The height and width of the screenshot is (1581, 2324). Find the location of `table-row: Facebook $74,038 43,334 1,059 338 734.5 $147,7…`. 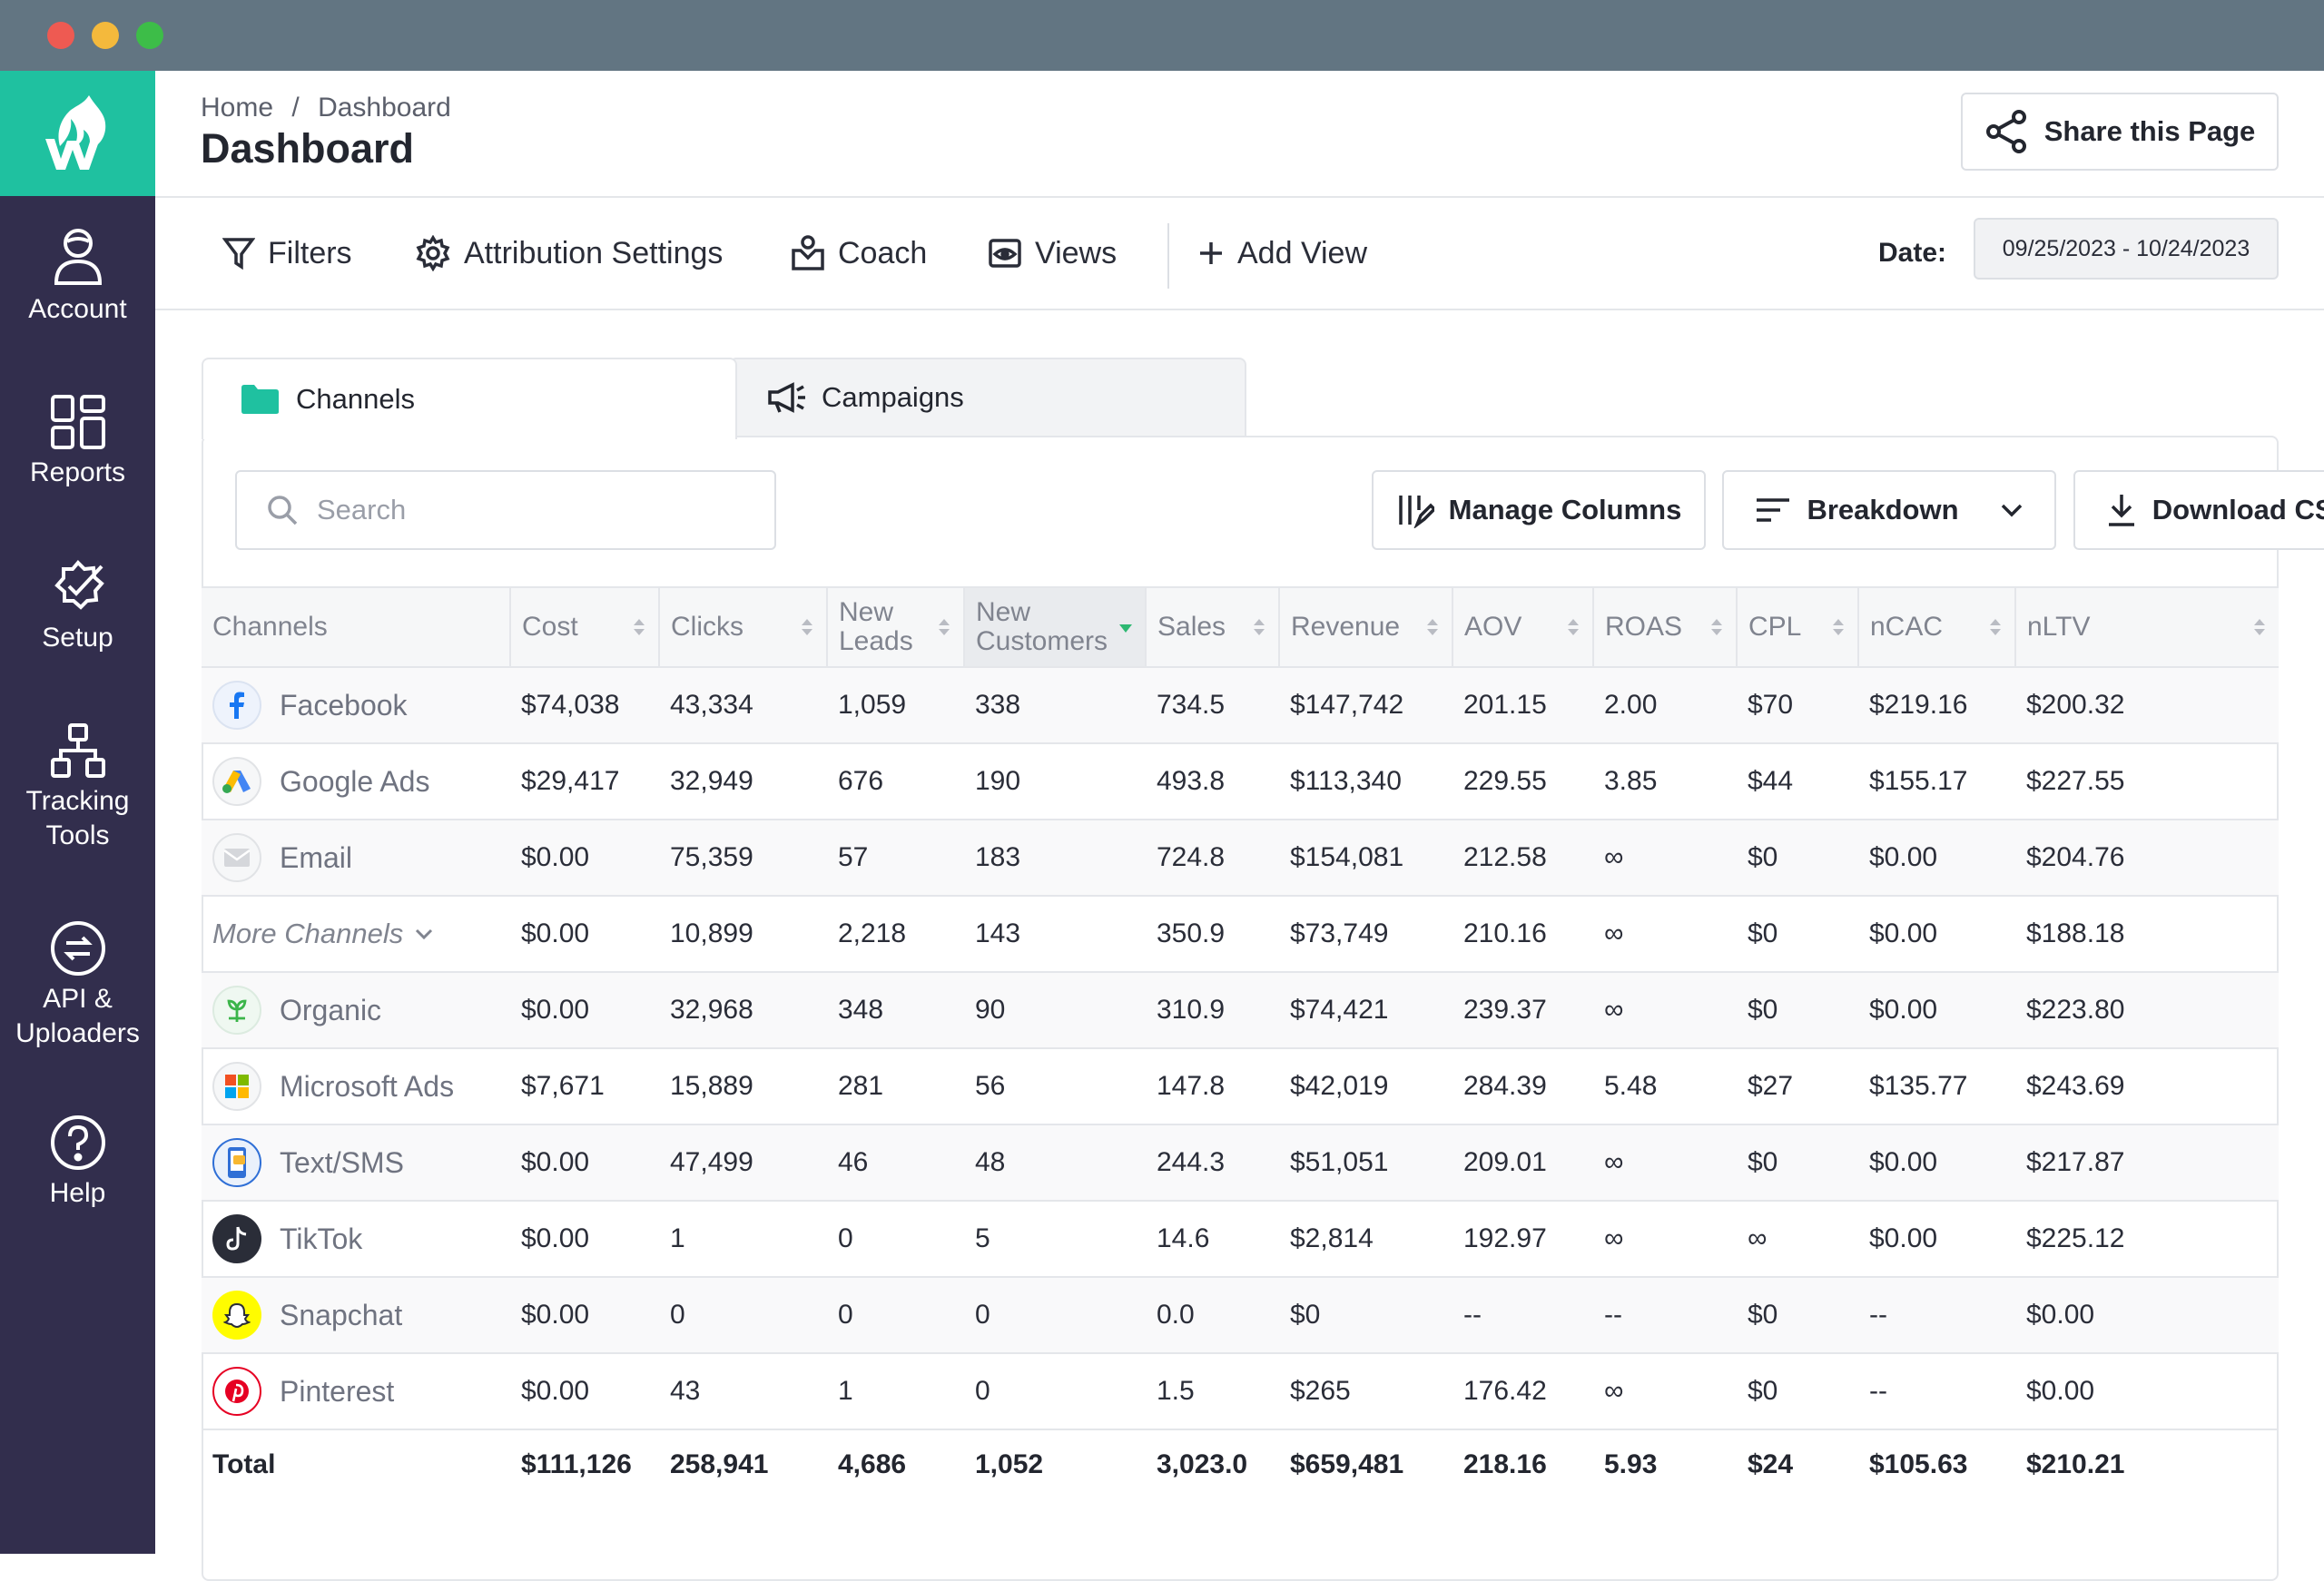

table-row: Facebook $74,038 43,334 1,059 338 734.5 $147,7… is located at coordinates (1240, 705).